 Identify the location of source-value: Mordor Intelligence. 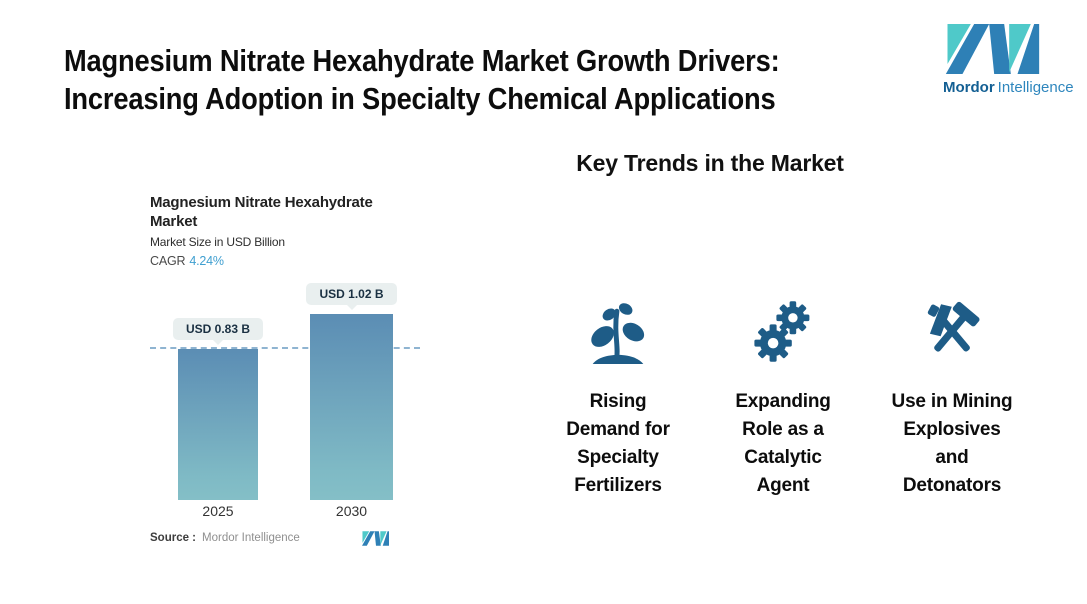
(251, 538).